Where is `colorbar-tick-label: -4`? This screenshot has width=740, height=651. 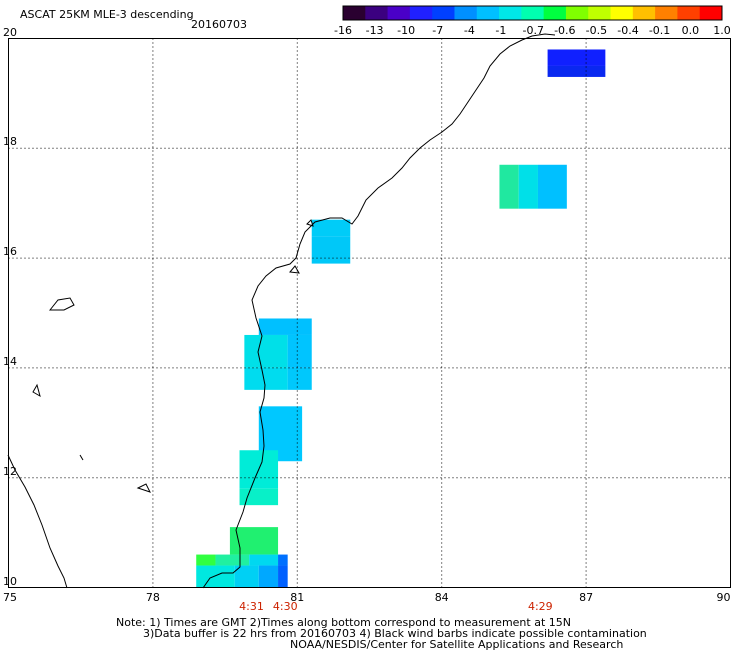
colorbar-tick-label: -4 is located at coordinates (469, 30).